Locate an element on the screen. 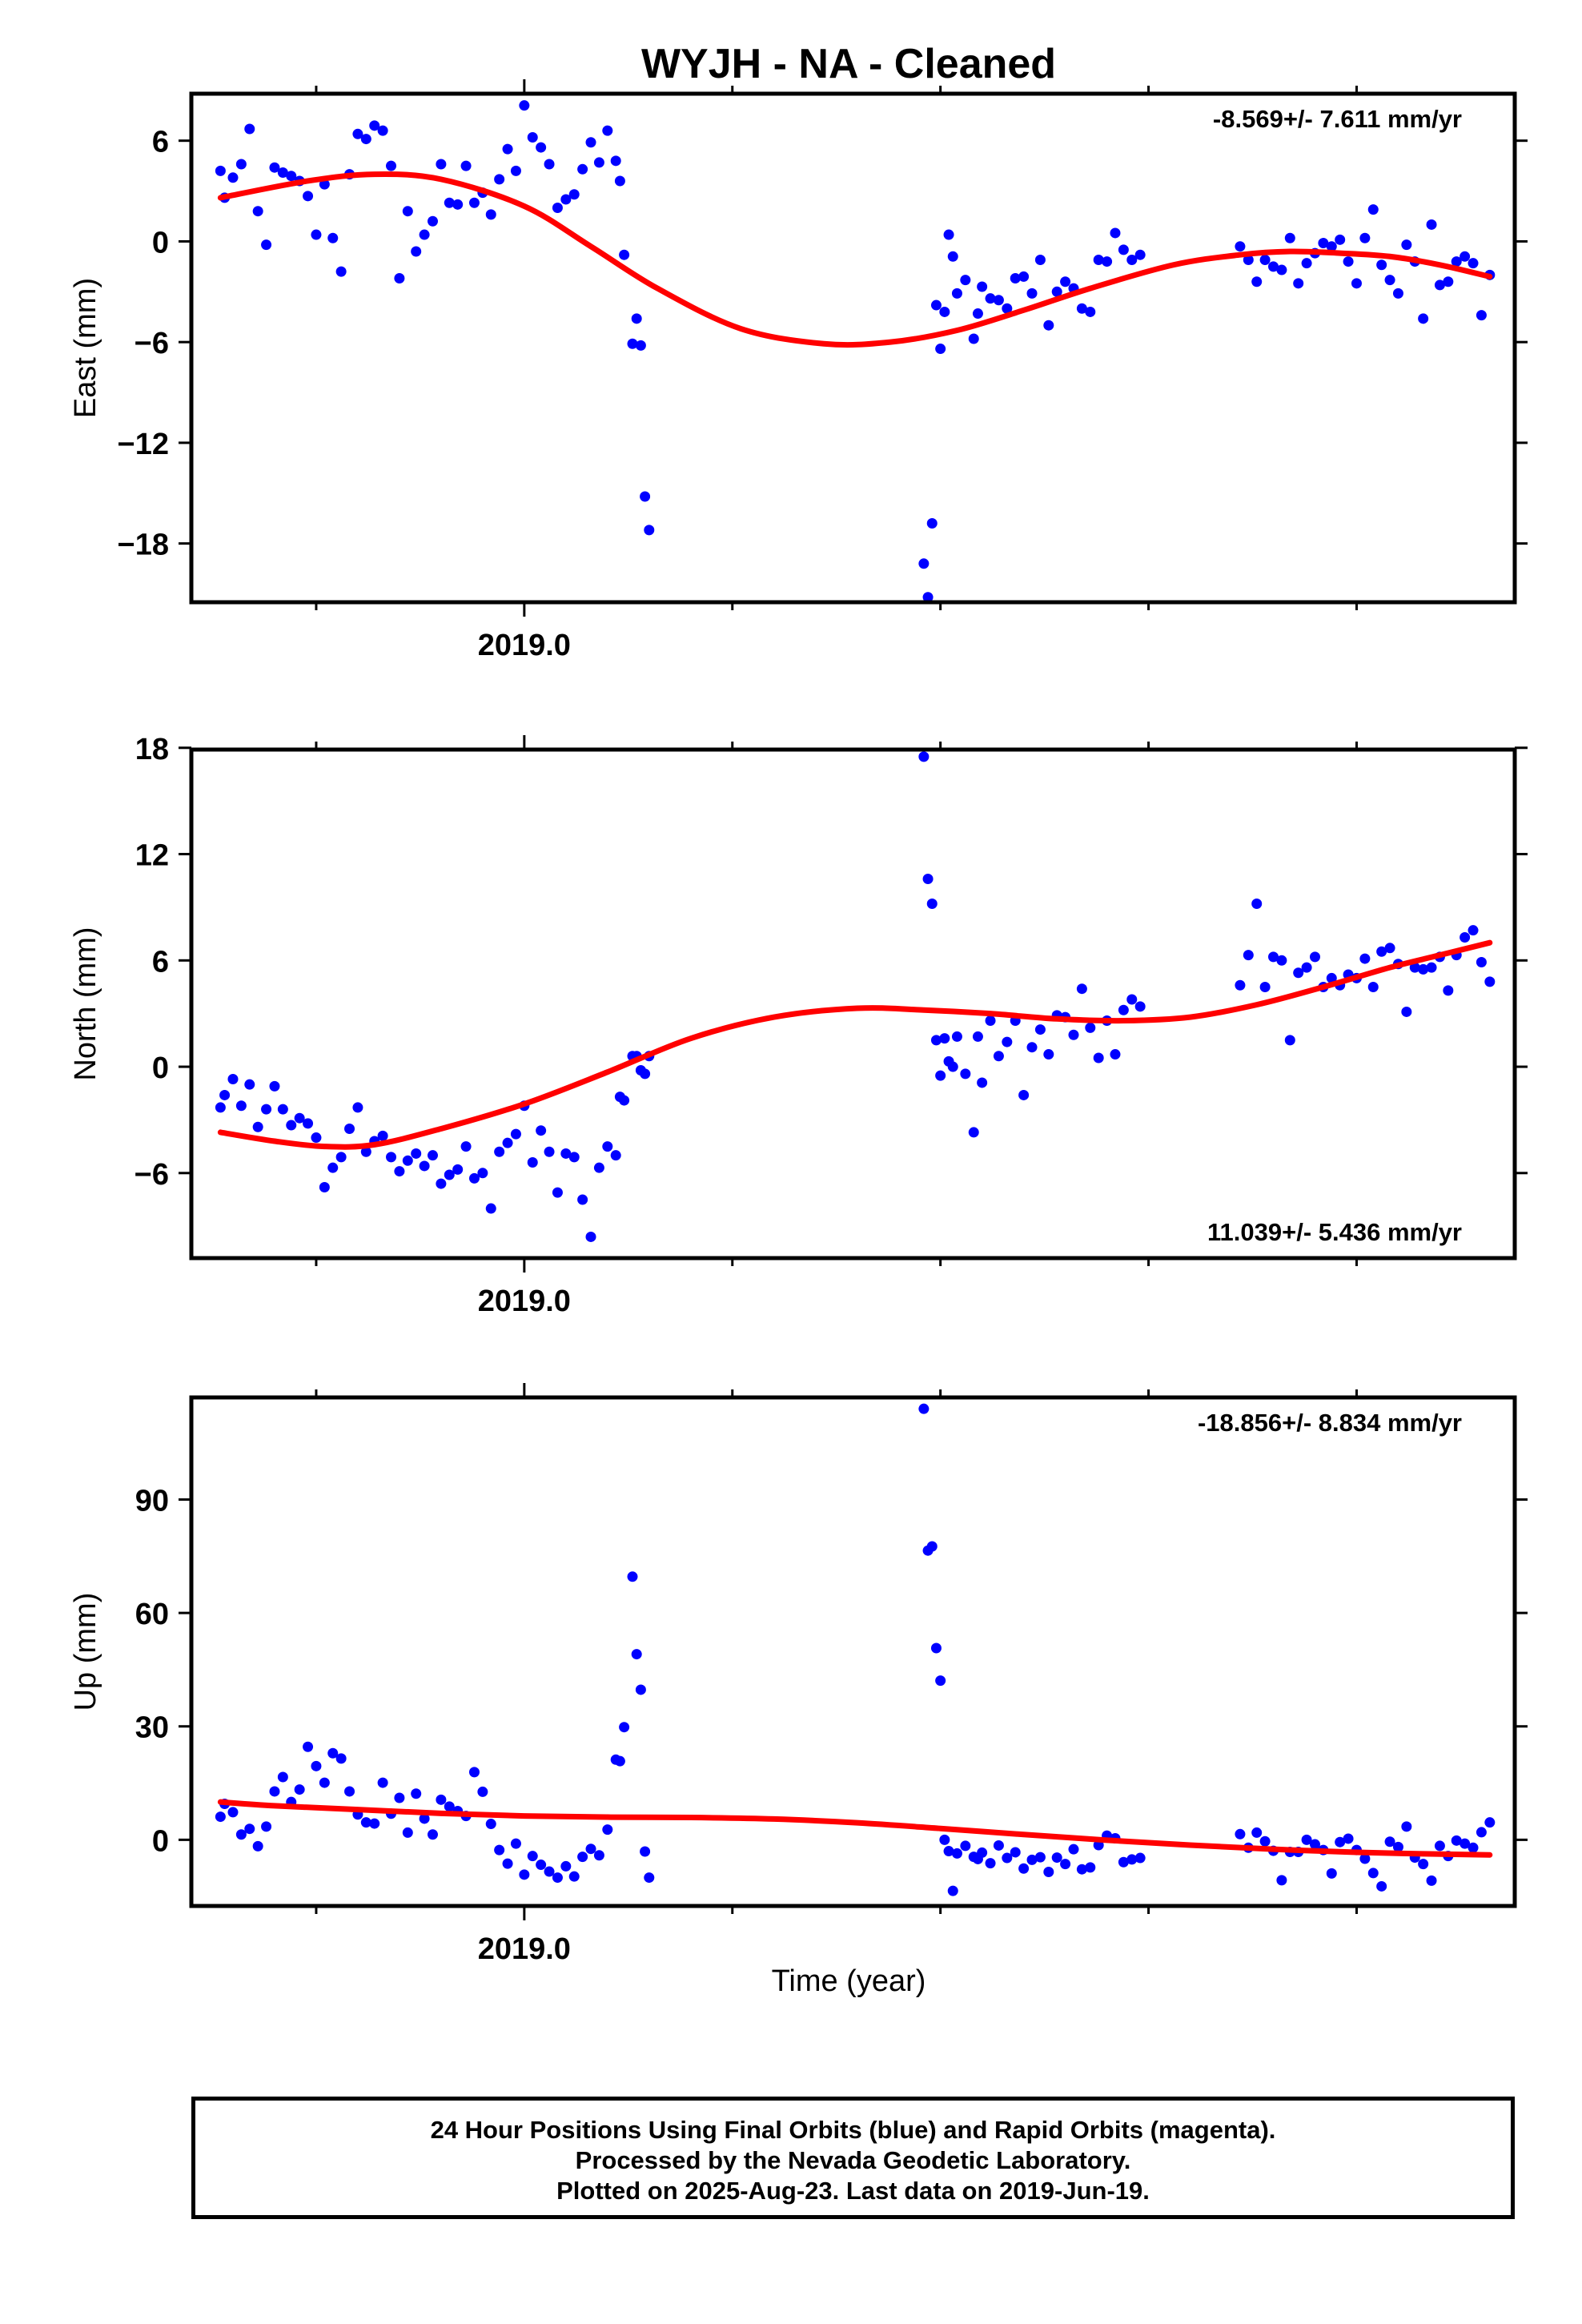  chart-title: WYJH - NA - Cleaned is located at coordinates (848, 64).